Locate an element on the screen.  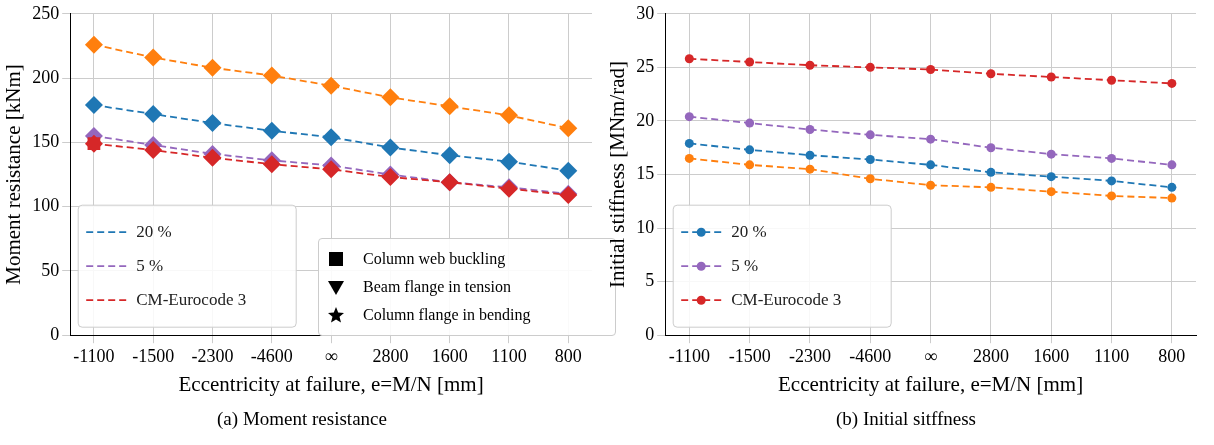
y-tick-label: 50 is located at coordinates (50, 269).